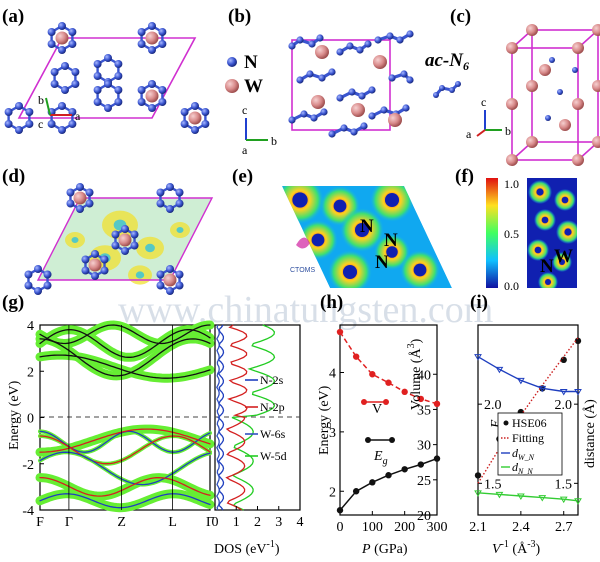  Describe the element at coordinates (424, 446) in the screenshot. I see `h-ytick-right-label: 30` at that location.